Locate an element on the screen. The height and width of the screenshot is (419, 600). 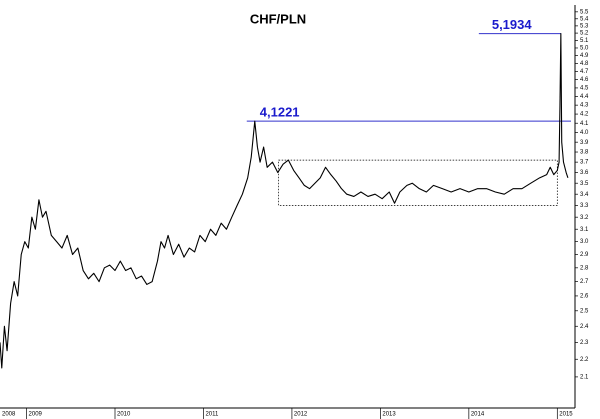
x-tick-label: 2008 is located at coordinates (9, 415).